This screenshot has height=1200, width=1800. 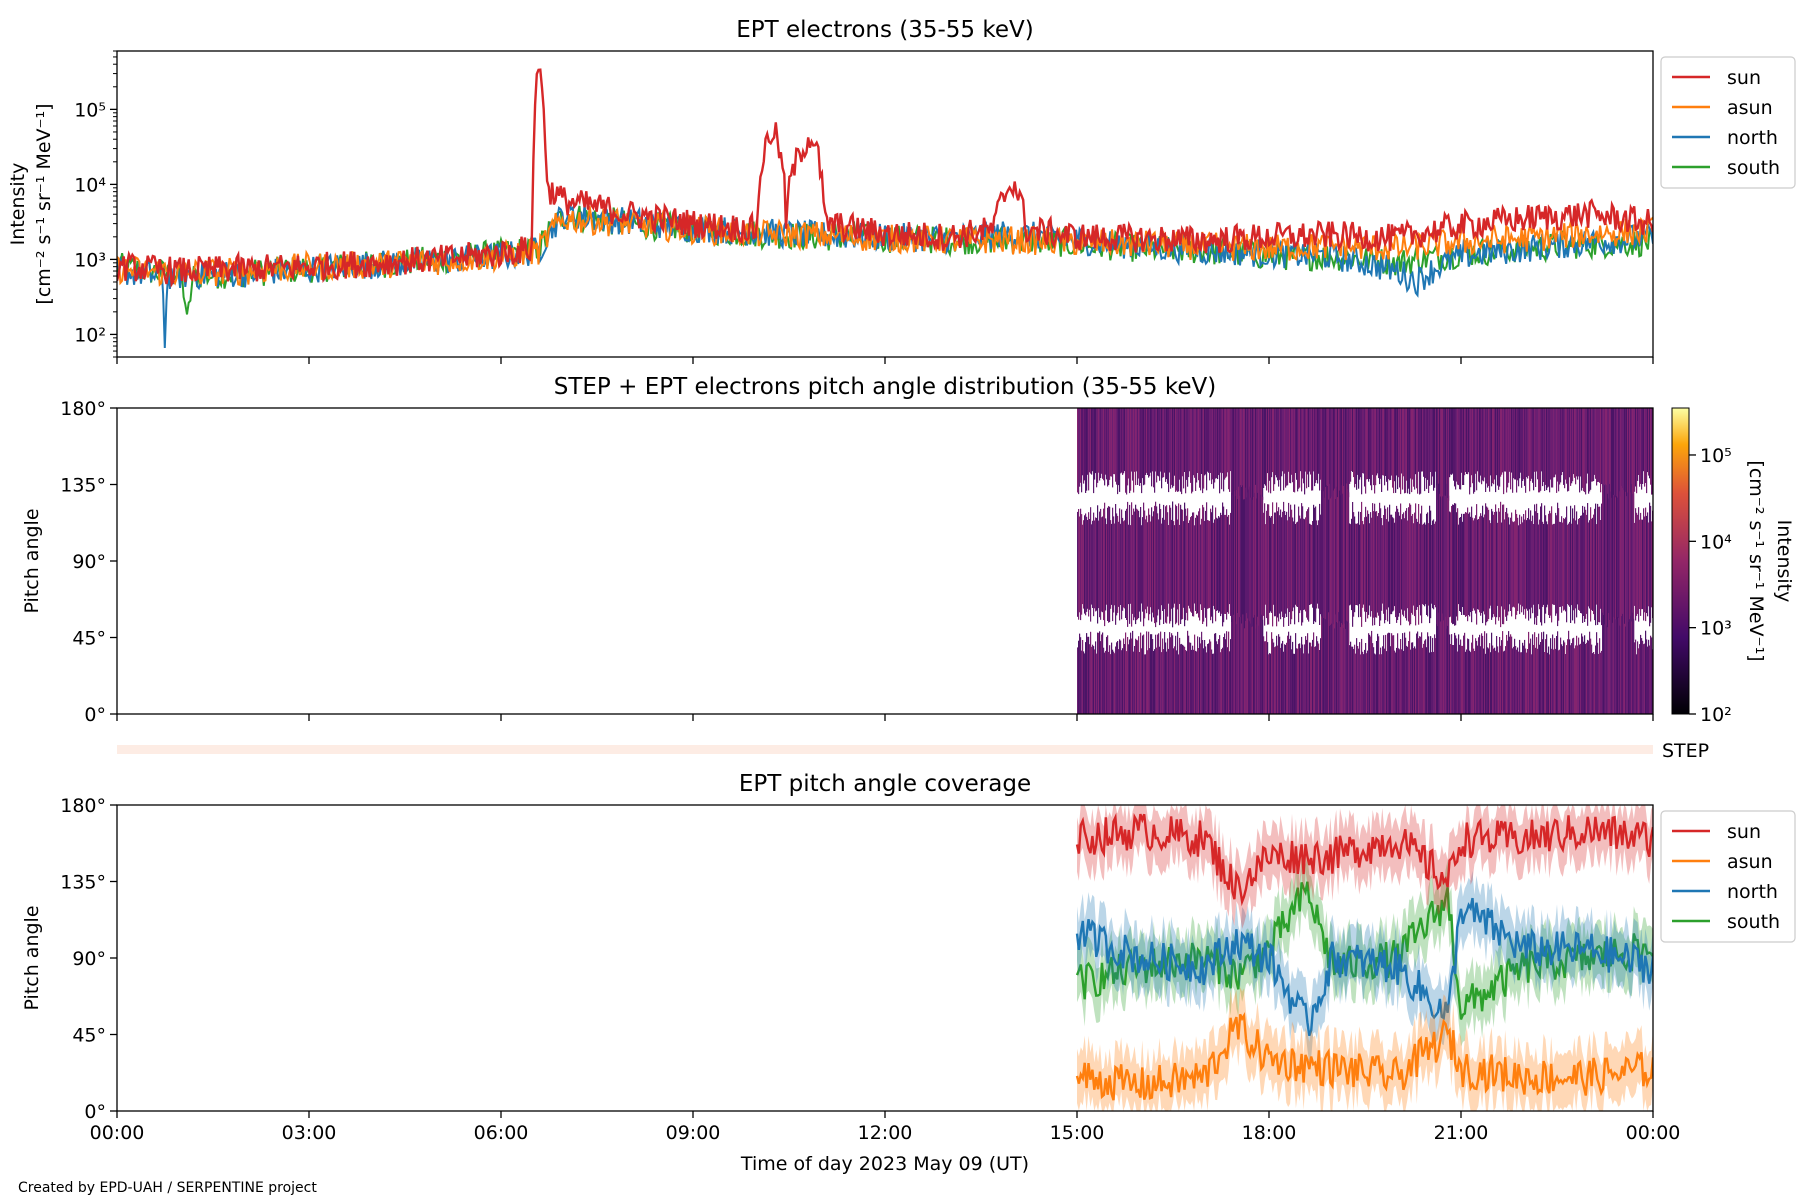 What do you see at coordinates (1365, 950) in the screenshot?
I see `series-band-south` at bounding box center [1365, 950].